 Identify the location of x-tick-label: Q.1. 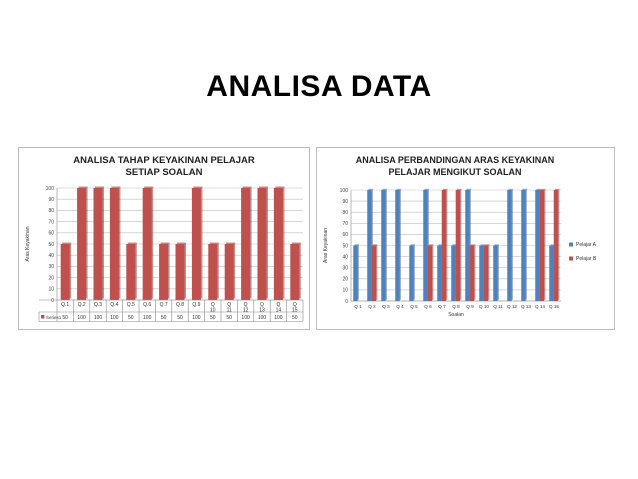
(65, 305).